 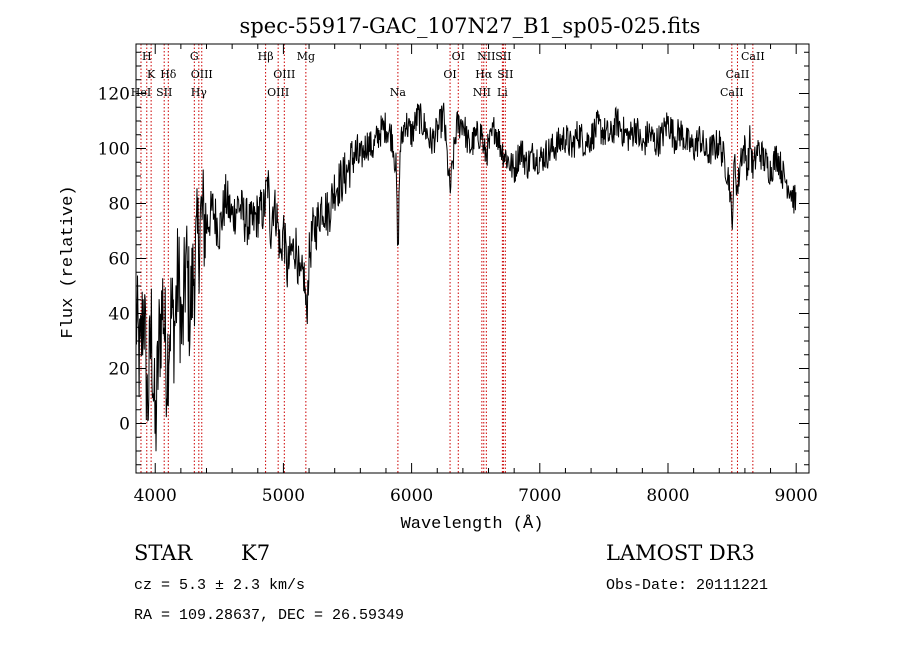 What do you see at coordinates (124, 425) in the screenshot?
I see `y-tick-label: 0` at bounding box center [124, 425].